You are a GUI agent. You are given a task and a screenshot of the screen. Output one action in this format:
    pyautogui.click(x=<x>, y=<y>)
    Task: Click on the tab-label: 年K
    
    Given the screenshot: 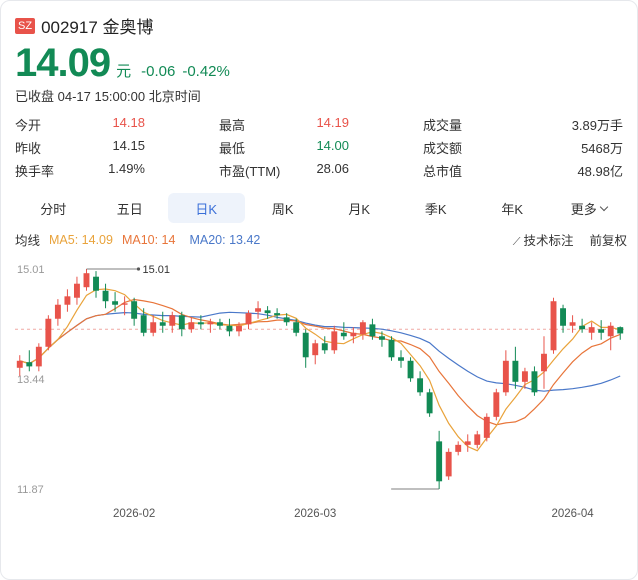 What is the action you would take?
    pyautogui.click(x=512, y=209)
    